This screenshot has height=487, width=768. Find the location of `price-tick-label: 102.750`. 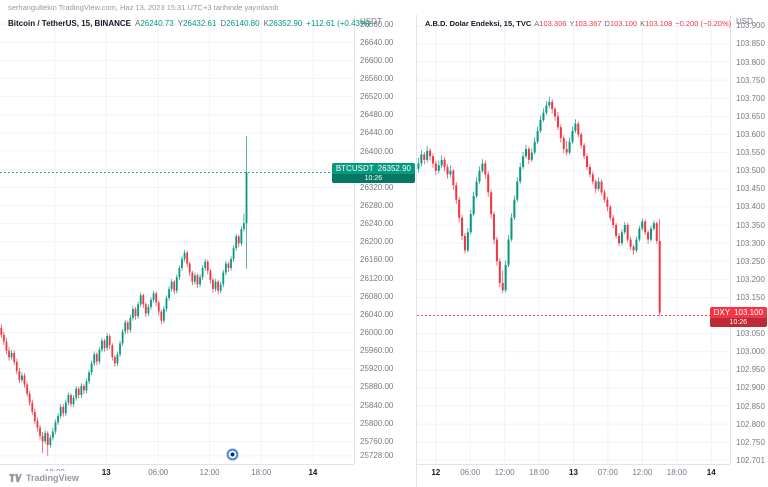

price-tick-label: 102.750 is located at coordinates (750, 442).